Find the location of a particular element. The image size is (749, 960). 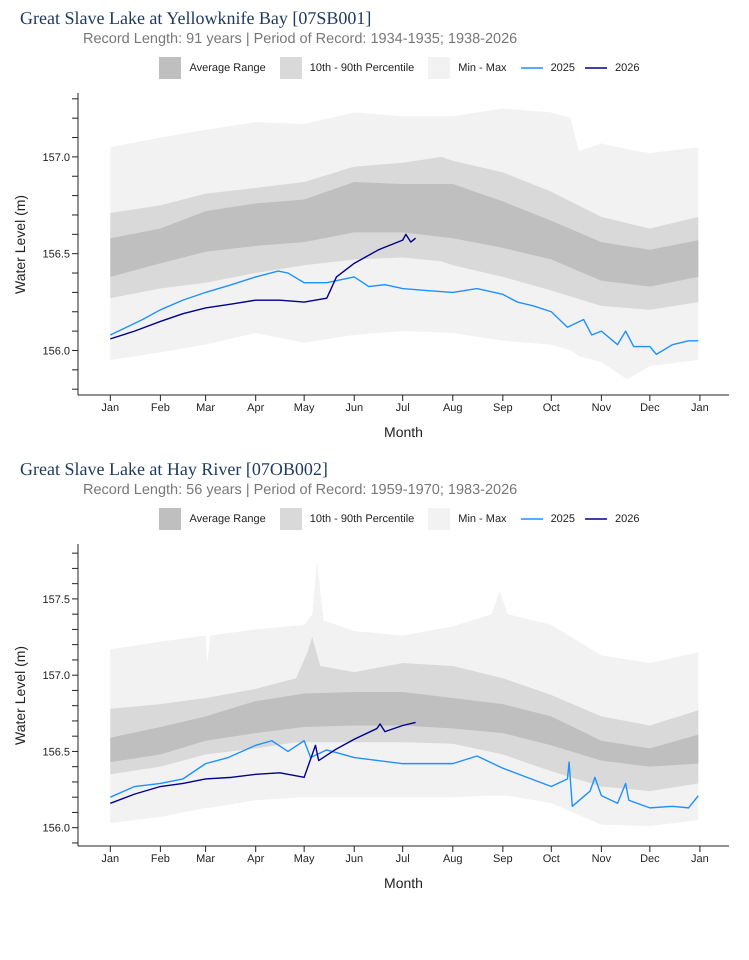

chart-subtitle: Record Length: 91 years | Period of Record: 1934-1935; 1938-2026 is located at coordinates (300, 39).